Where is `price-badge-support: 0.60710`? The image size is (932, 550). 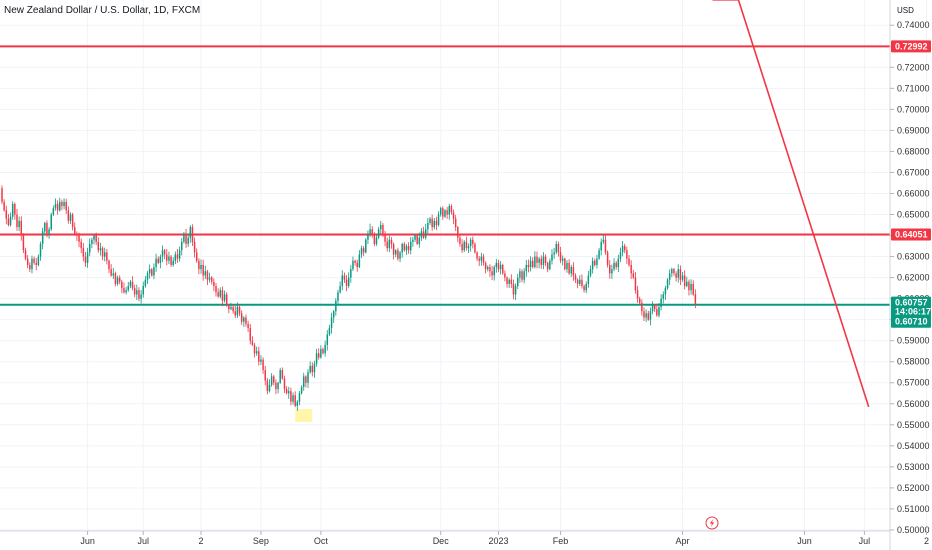
price-badge-support: 0.60710 is located at coordinates (911, 321).